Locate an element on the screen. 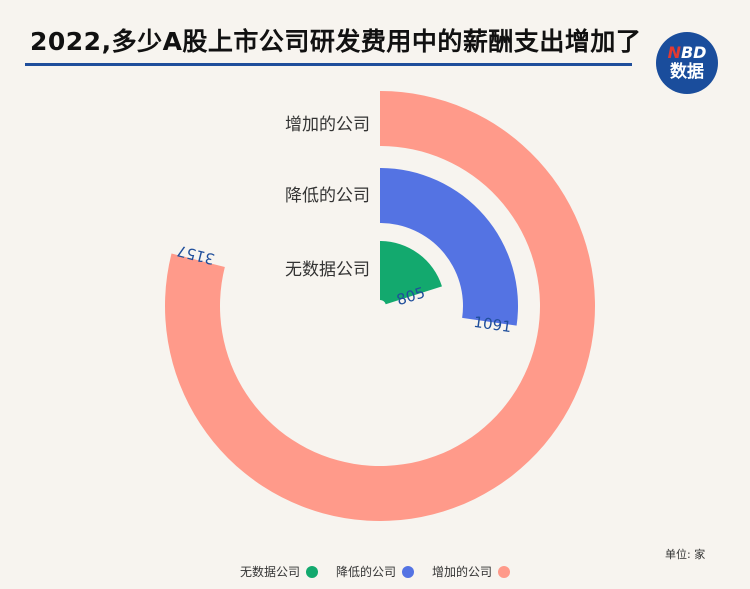 The height and width of the screenshot is (589, 750). legend-dot-decrease is located at coordinates (408, 571).